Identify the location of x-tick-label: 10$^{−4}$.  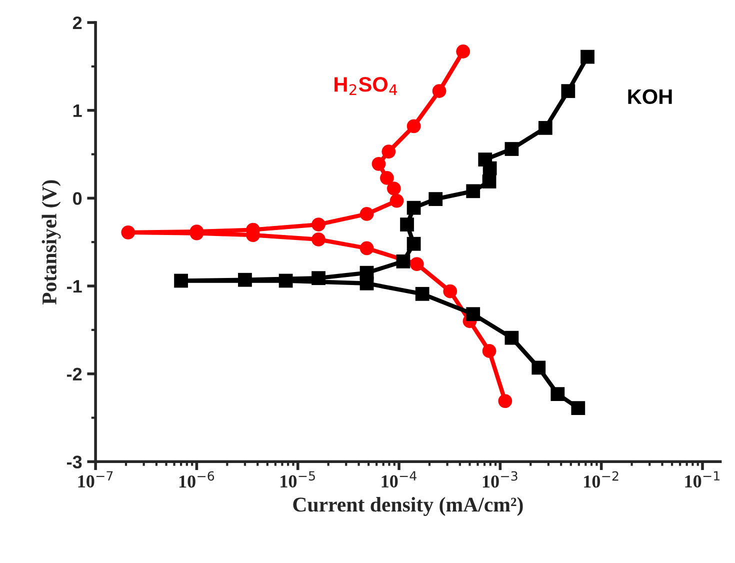
(399, 479).